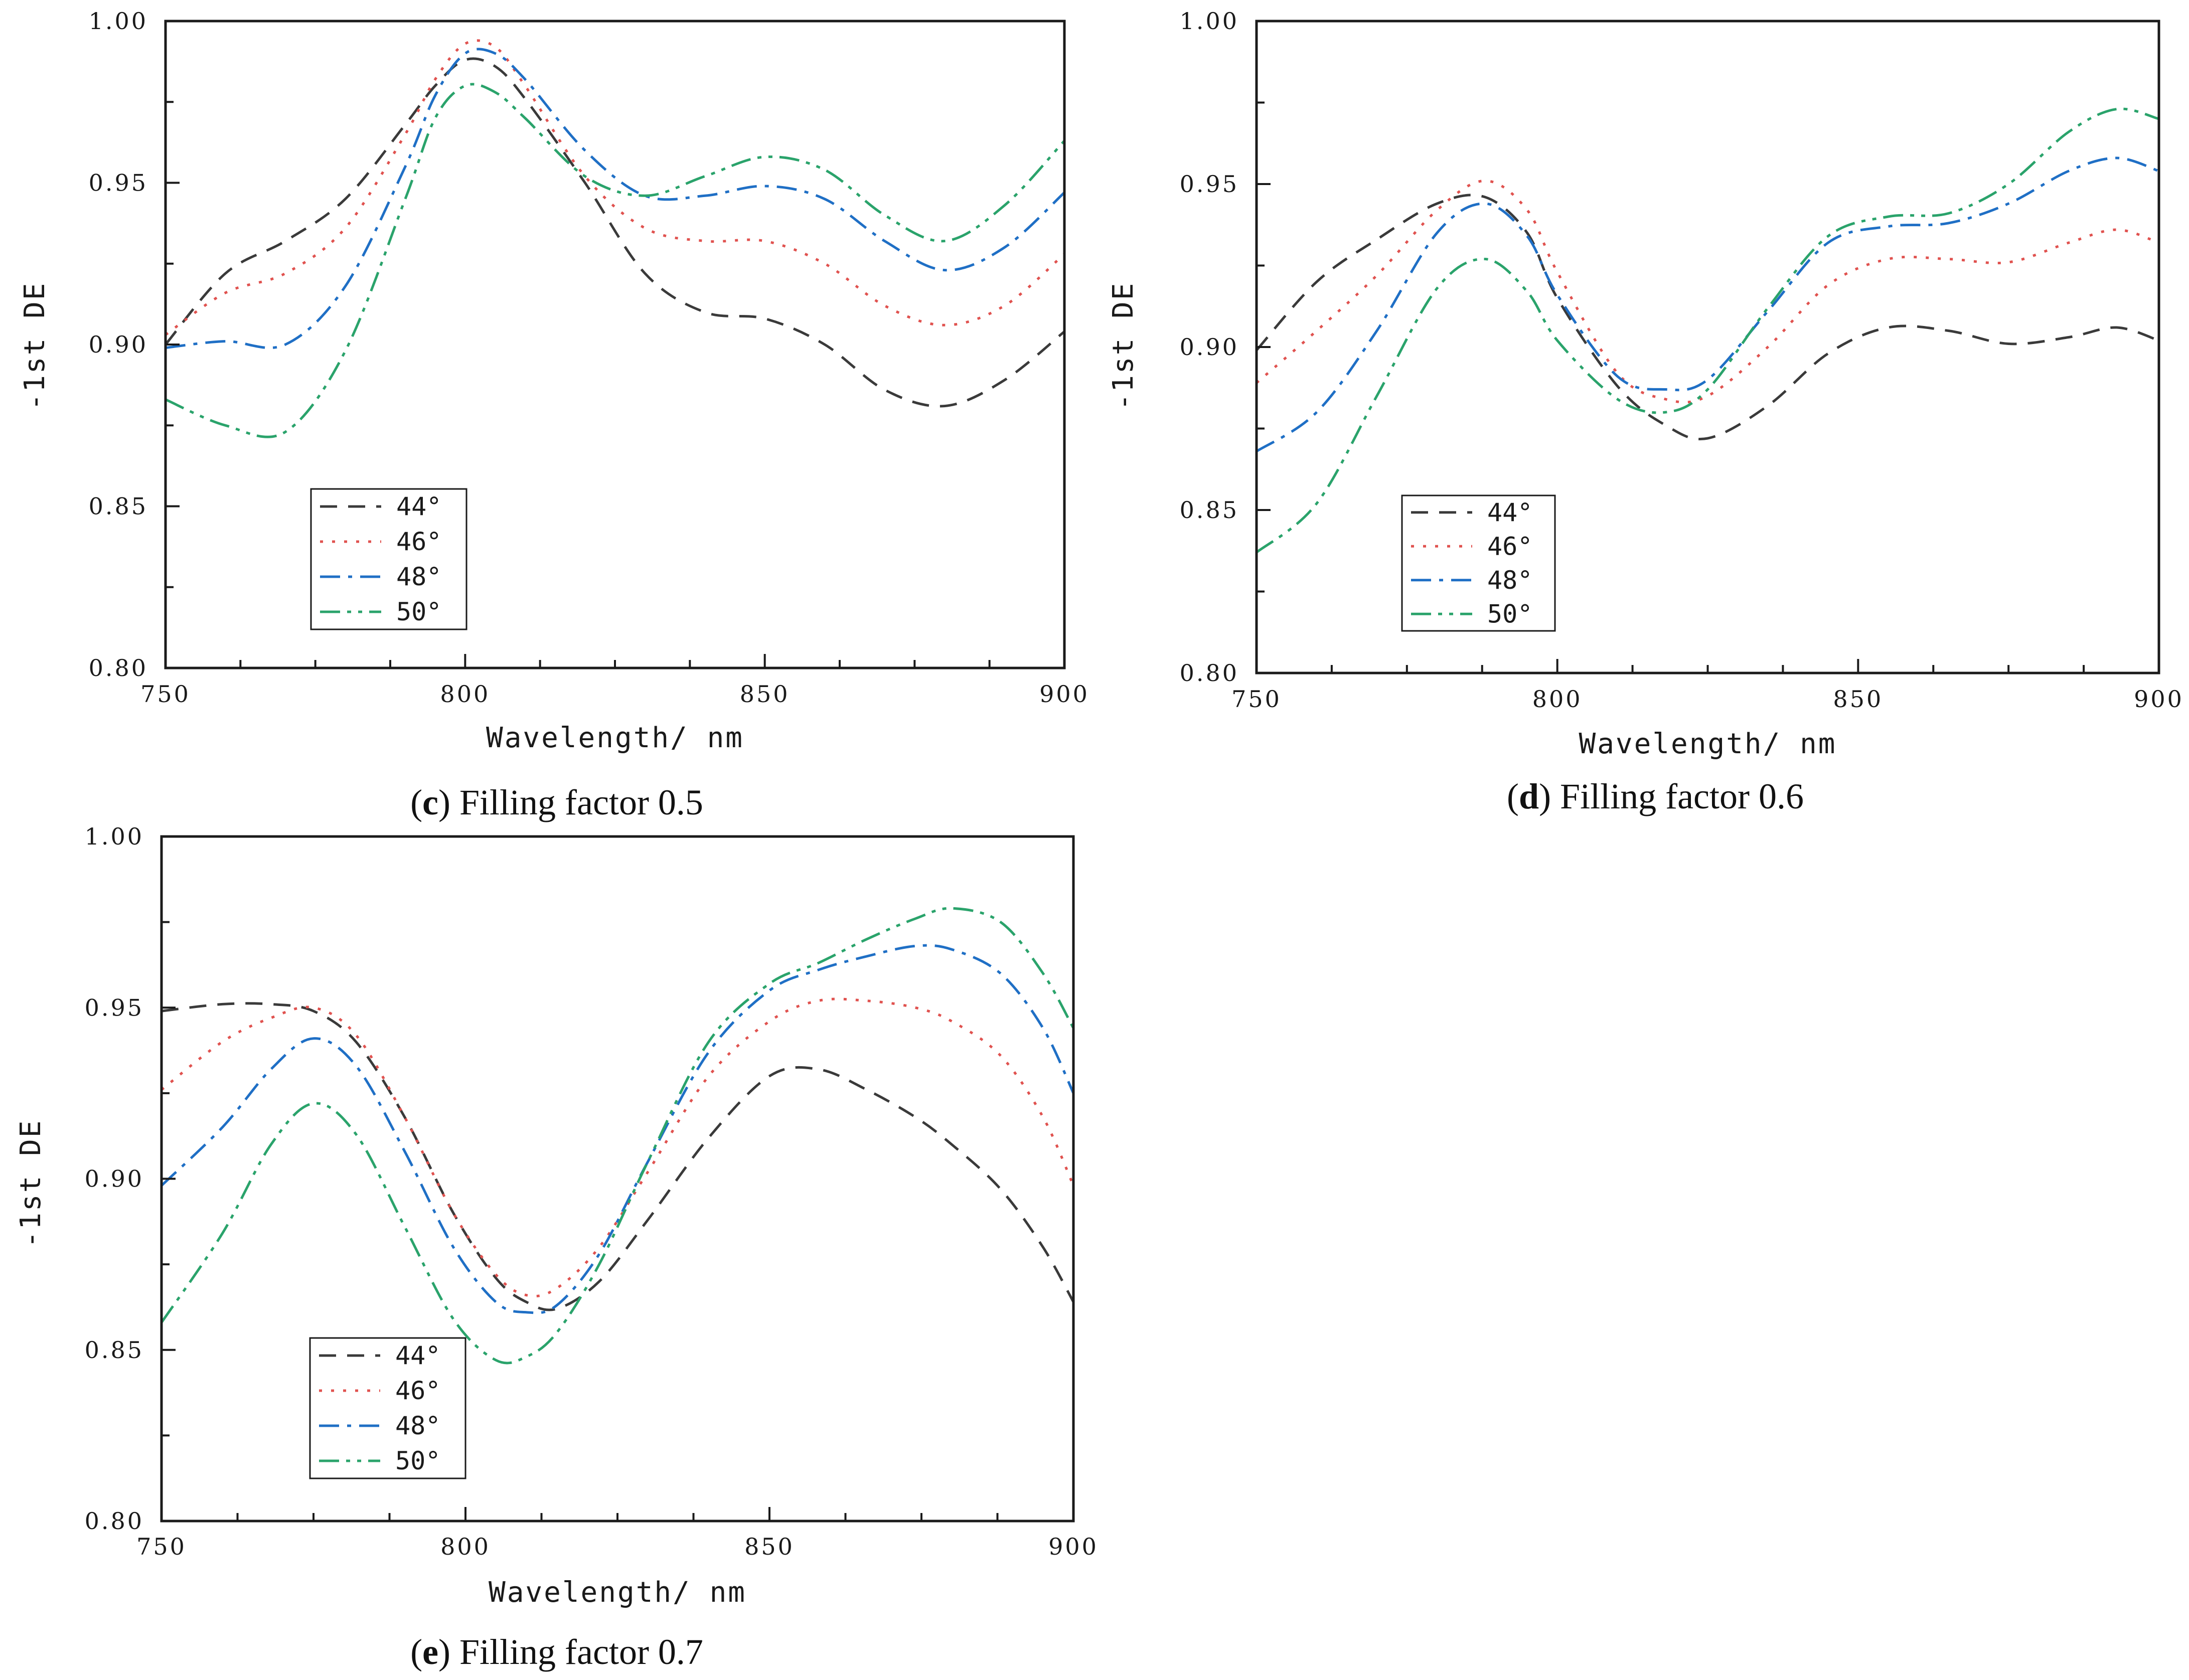  I want to click on series-line-c-50deg, so click(615, 260).